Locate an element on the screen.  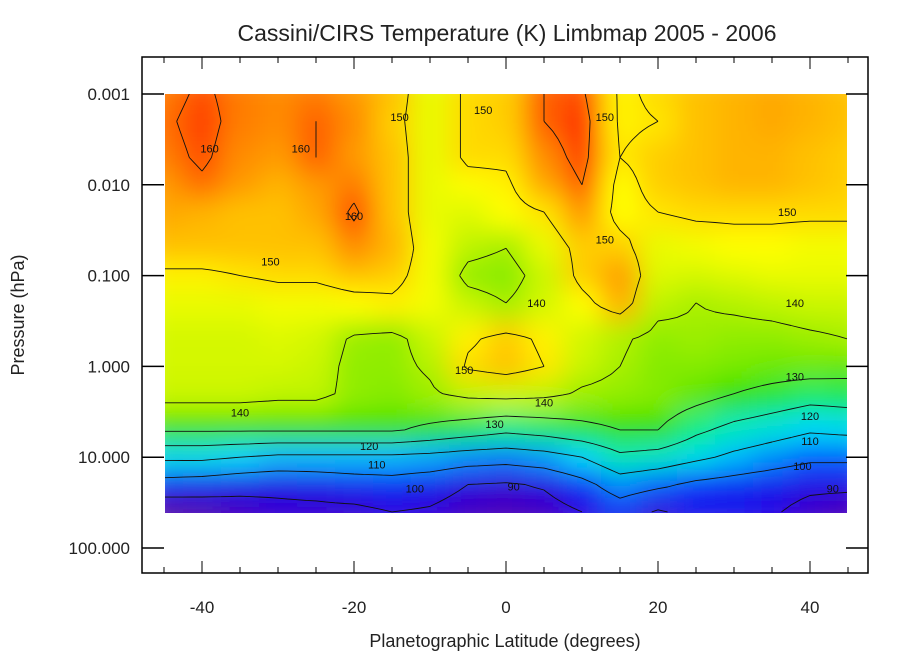
contour-label: 110 is located at coordinates (810, 442).